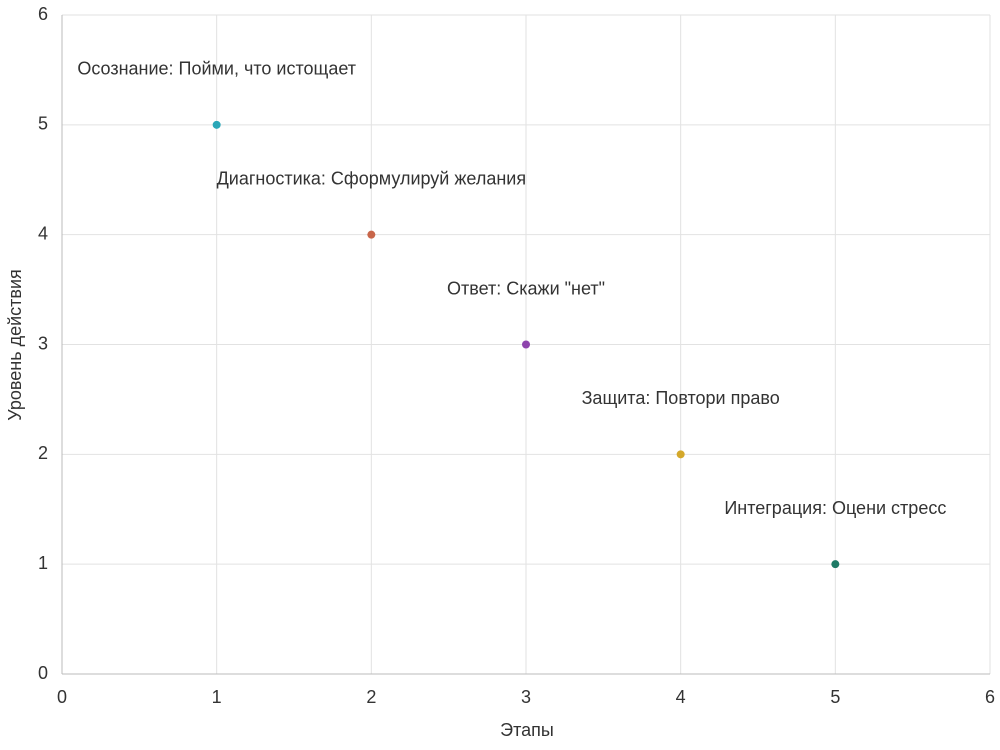 The image size is (1000, 750). I want to click on x-tick-label: 5, so click(835, 697).